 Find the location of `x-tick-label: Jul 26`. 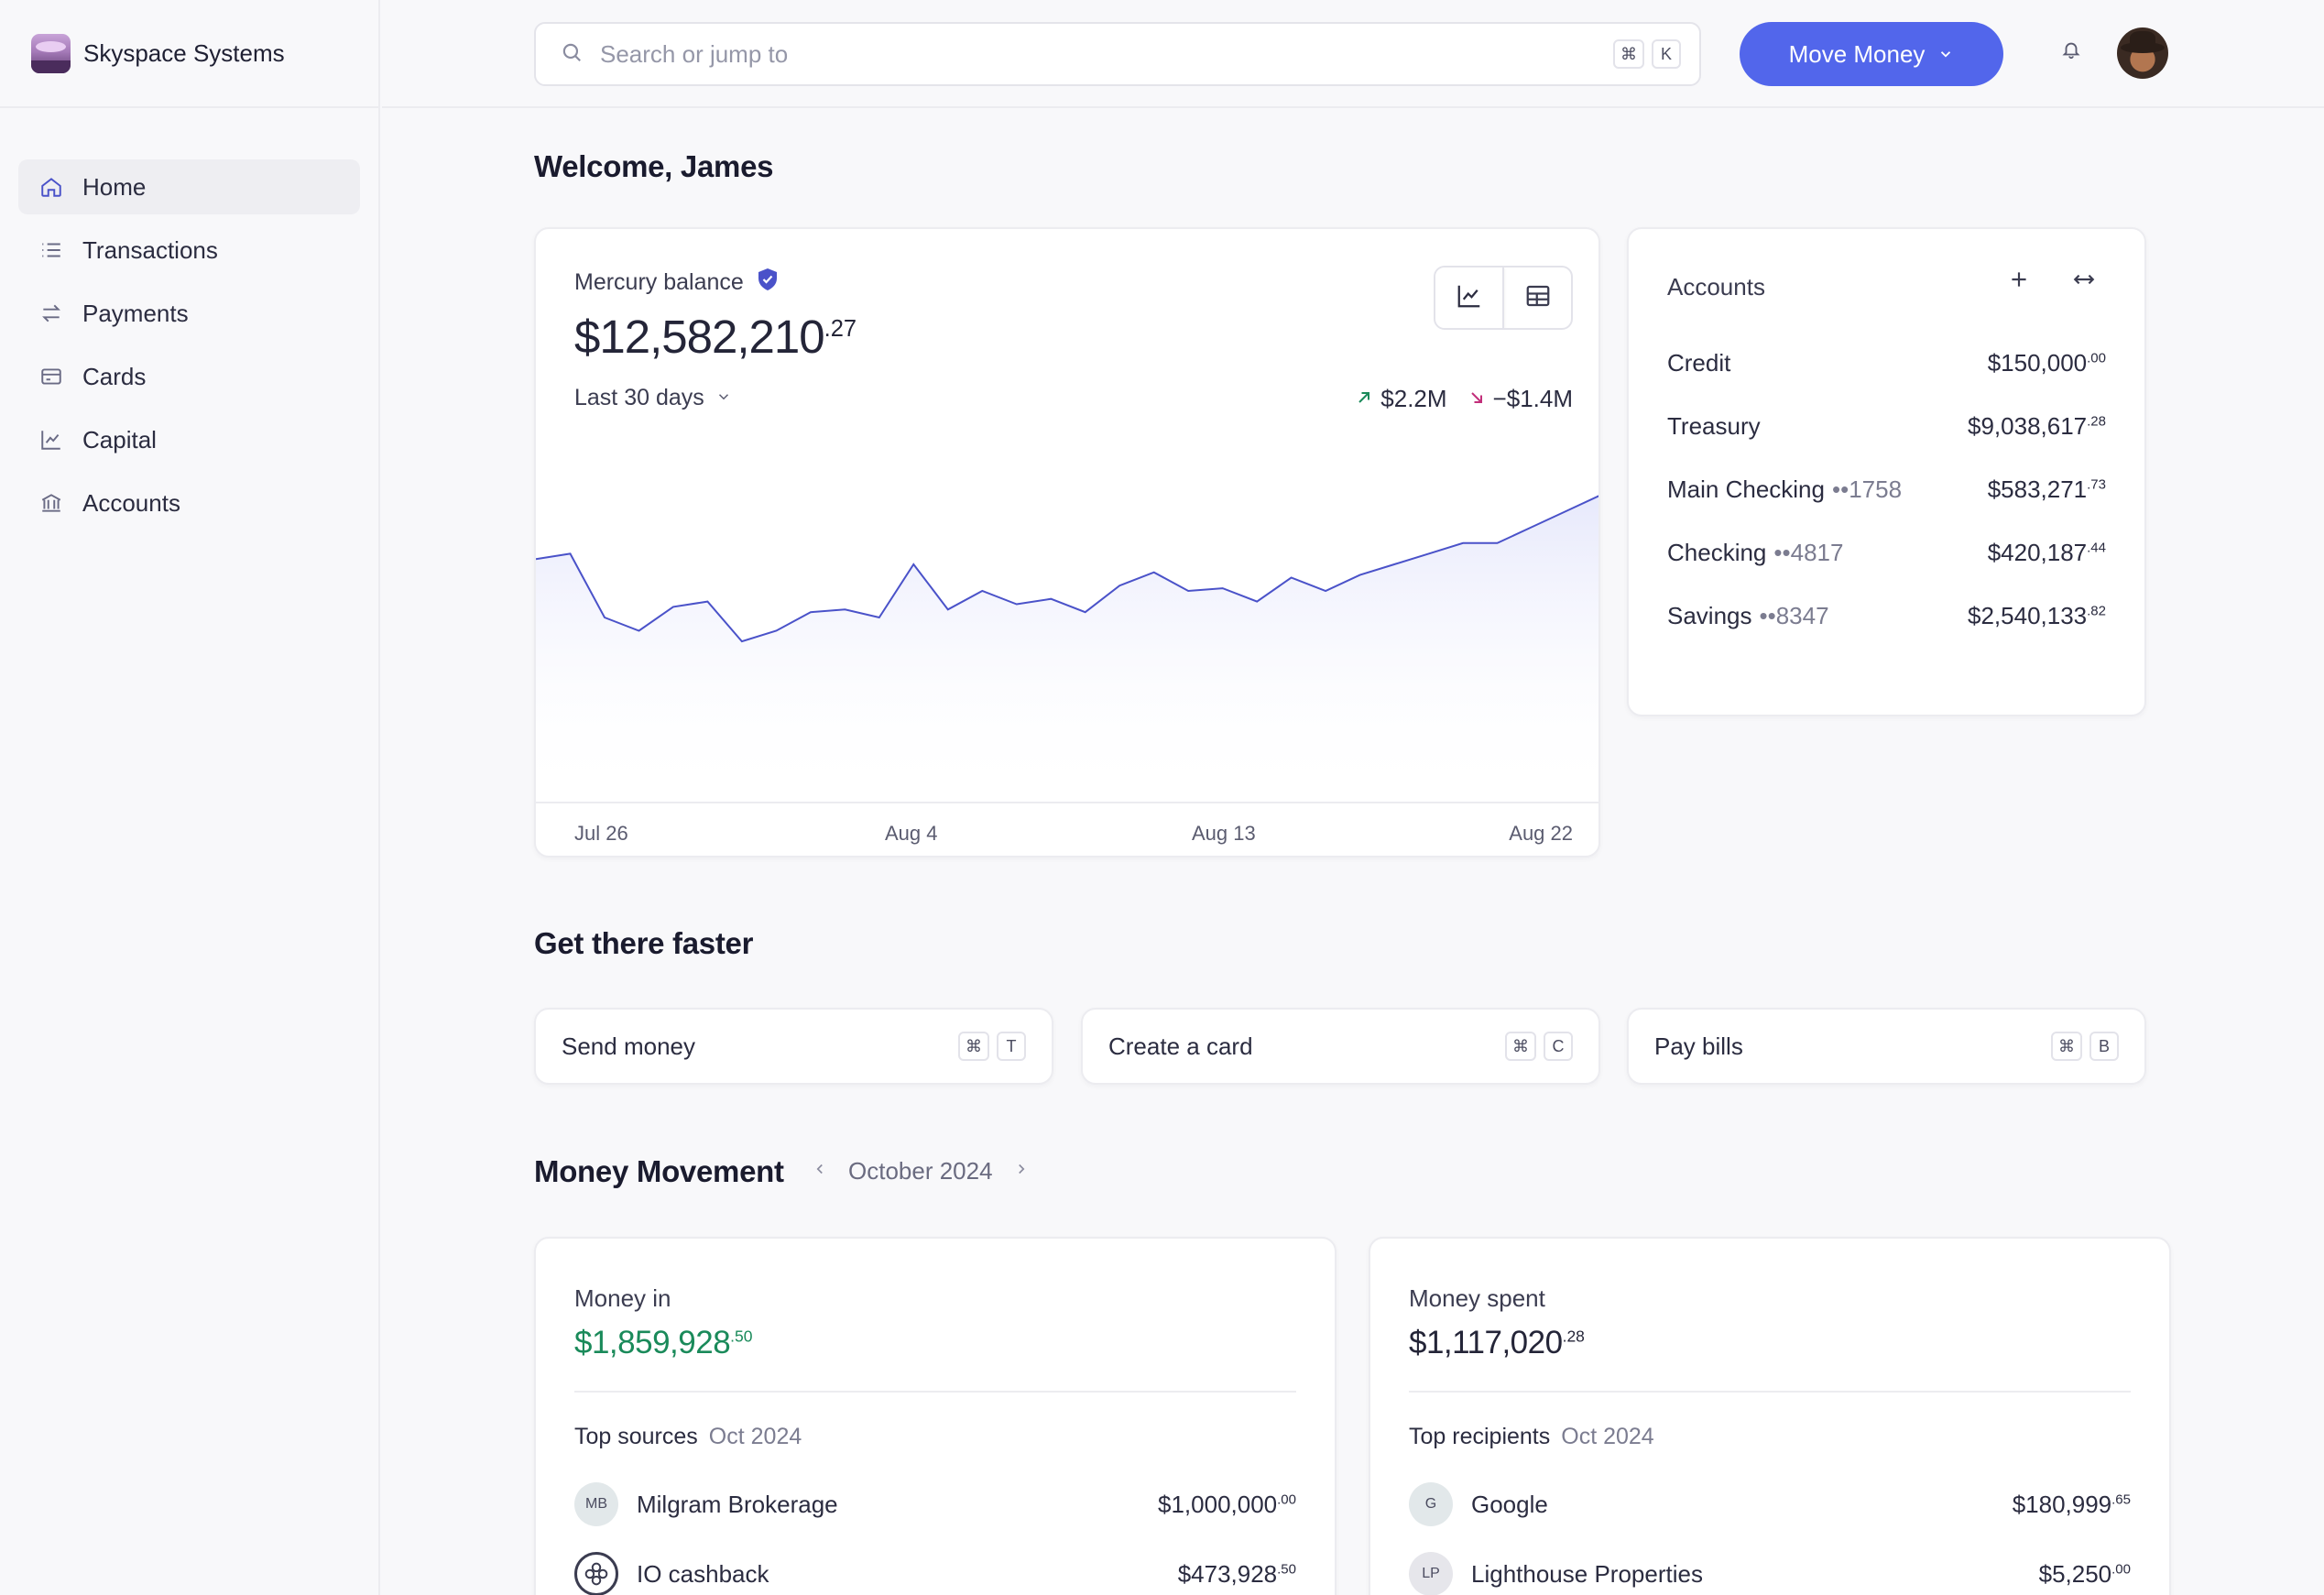

x-tick-label: Jul 26 is located at coordinates (601, 833).